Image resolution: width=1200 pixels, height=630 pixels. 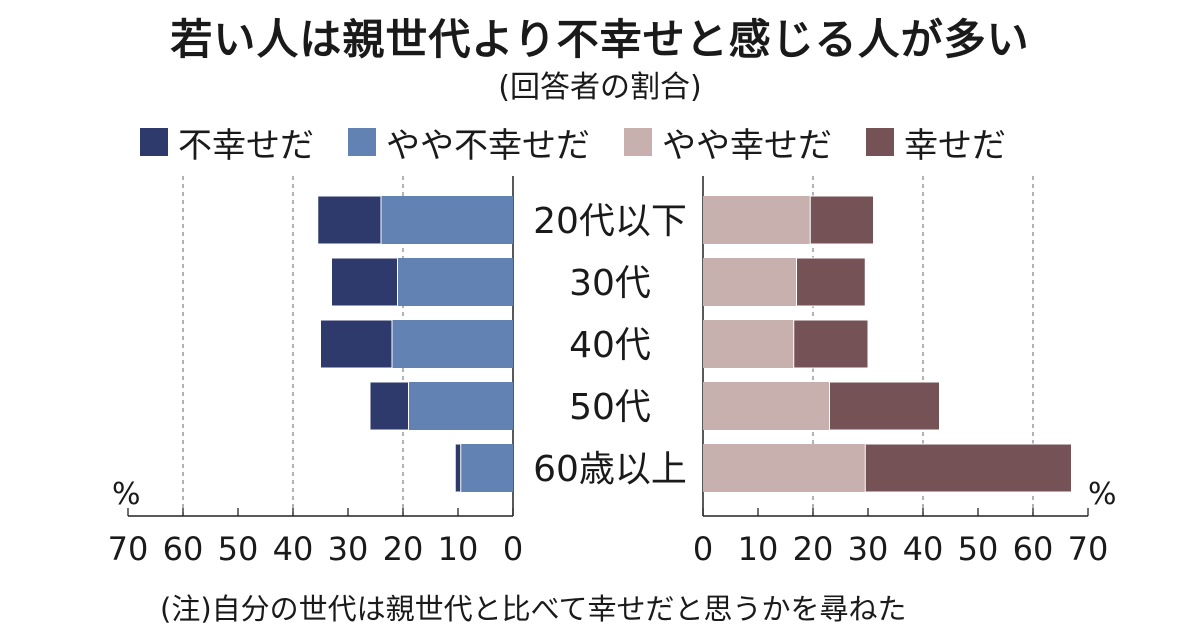 What do you see at coordinates (126, 494) in the screenshot?
I see `unit-label-left: %` at bounding box center [126, 494].